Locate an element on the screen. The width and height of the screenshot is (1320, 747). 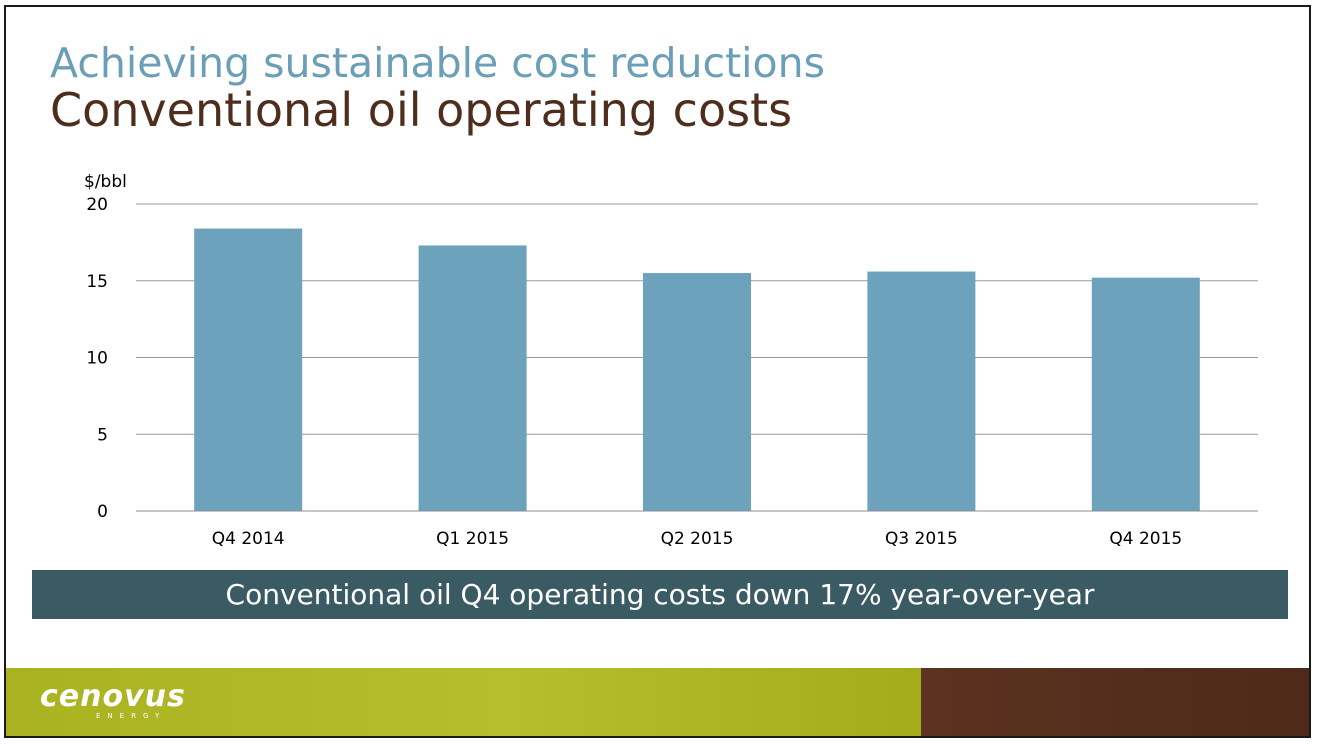
slide-subtitle: Achieving sustainable cost reductions is located at coordinates (437, 63).